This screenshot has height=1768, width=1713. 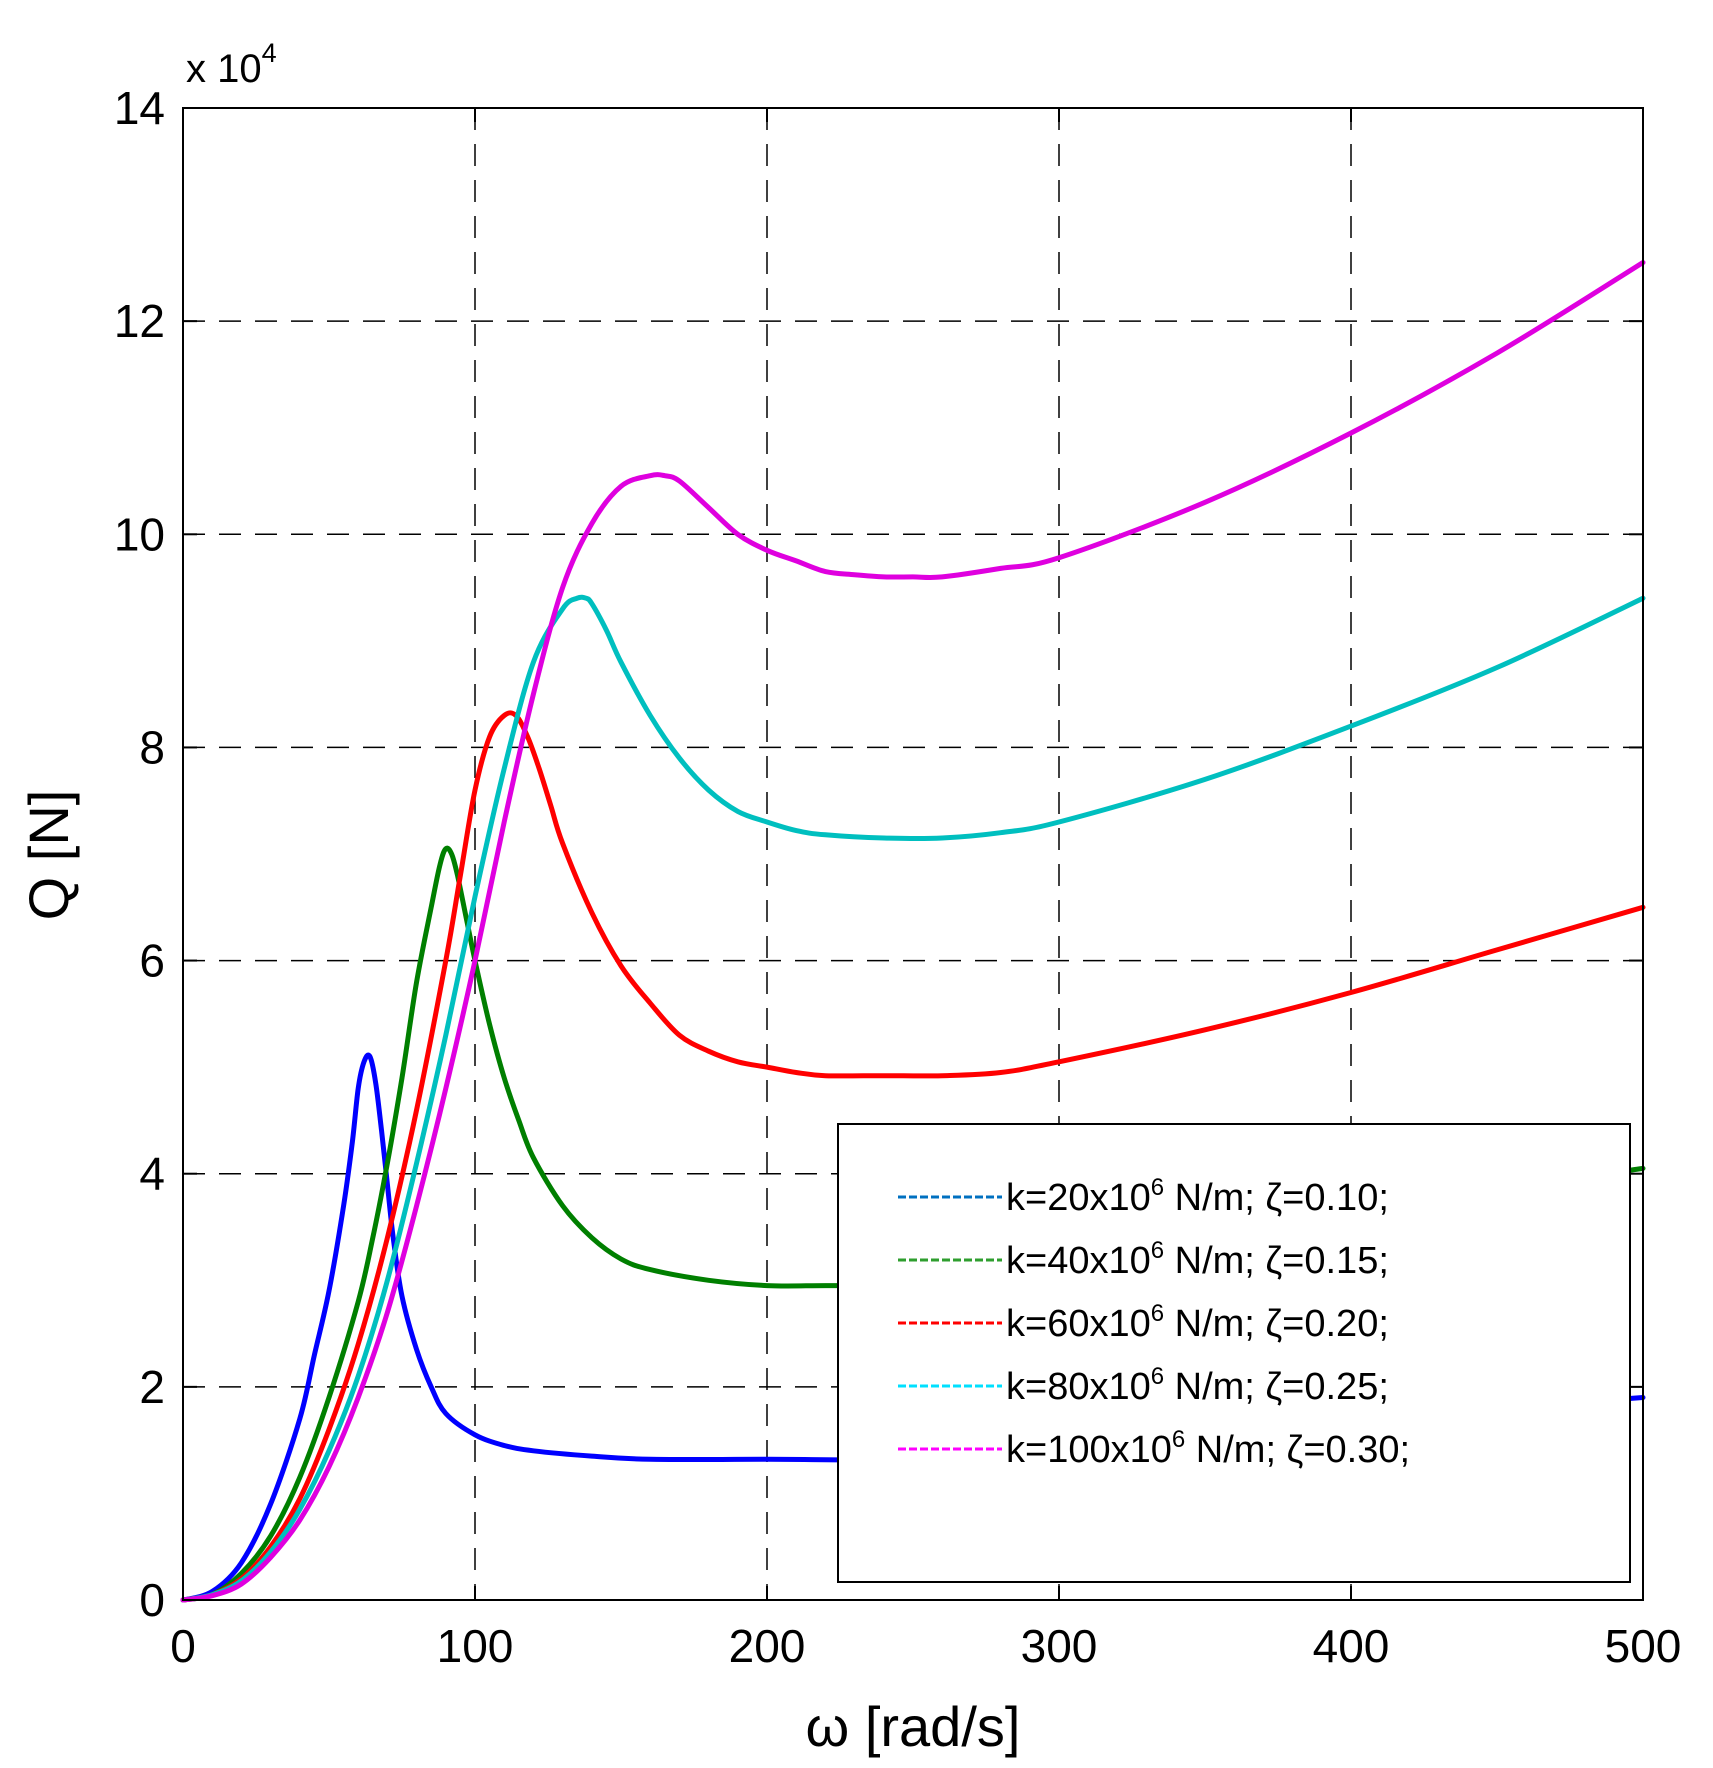 What do you see at coordinates (1078, 1261) in the screenshot?
I see `legend-label-pre: k=40x10` at bounding box center [1078, 1261].